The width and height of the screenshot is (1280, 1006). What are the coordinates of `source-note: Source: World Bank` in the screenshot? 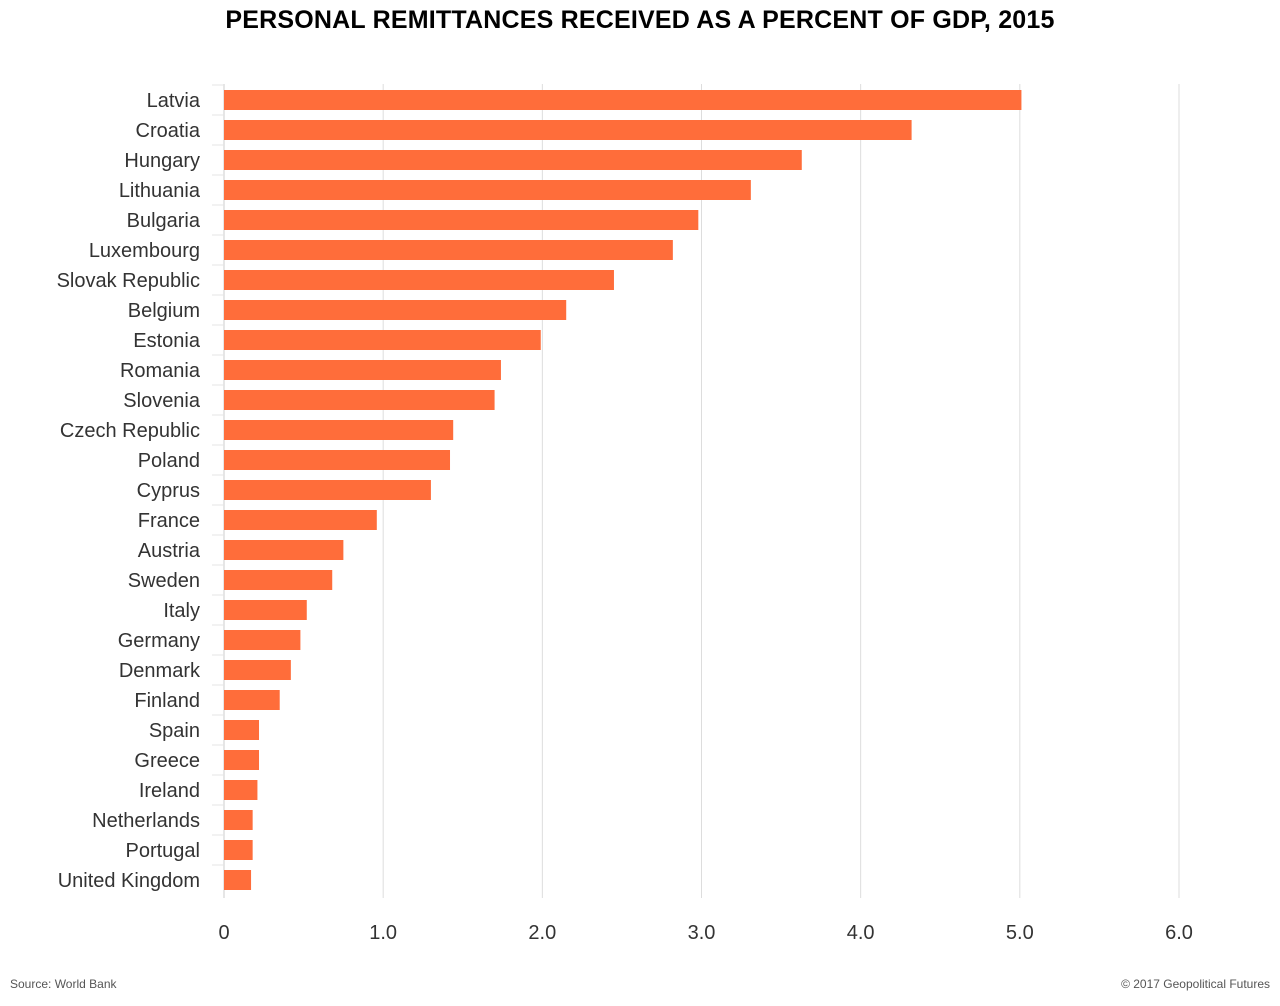 It's located at (63, 984).